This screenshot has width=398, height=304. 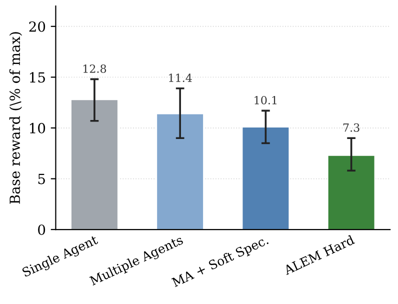 I want to click on y-tick-label: 10, so click(x=38, y=128).